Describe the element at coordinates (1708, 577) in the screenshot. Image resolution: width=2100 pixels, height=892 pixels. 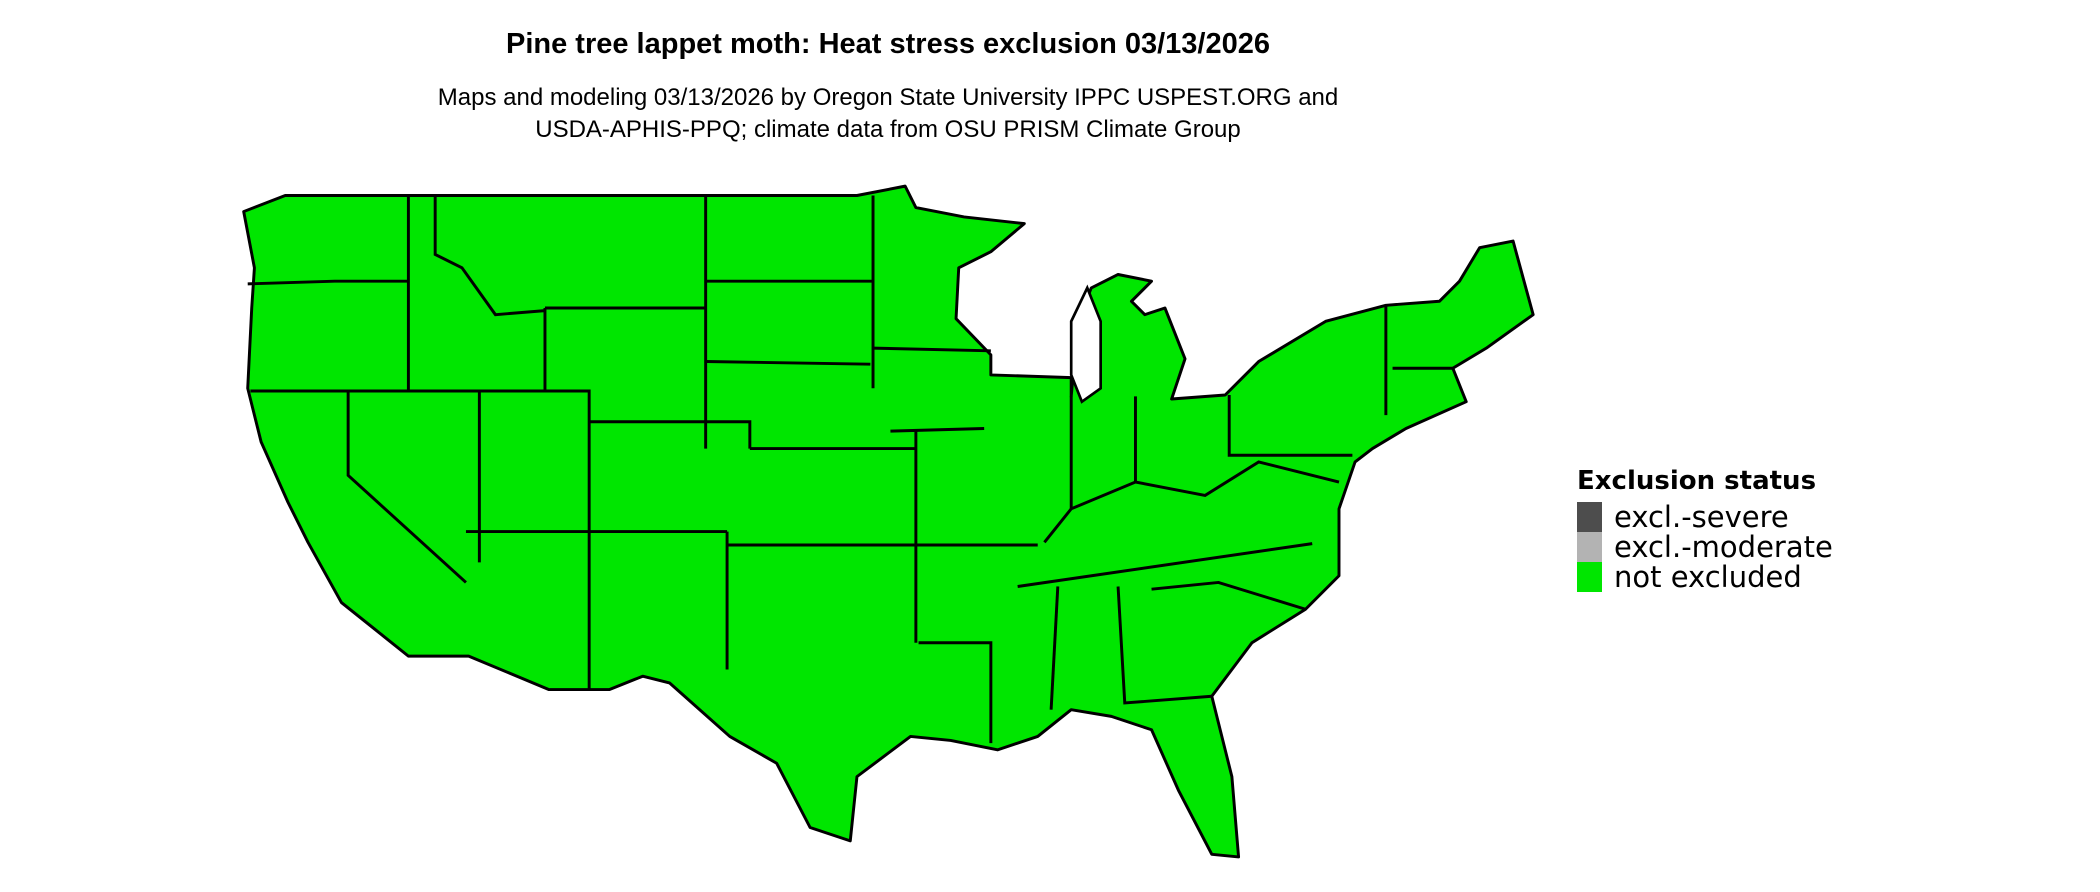
I see `legend-label: not excluded` at that location.